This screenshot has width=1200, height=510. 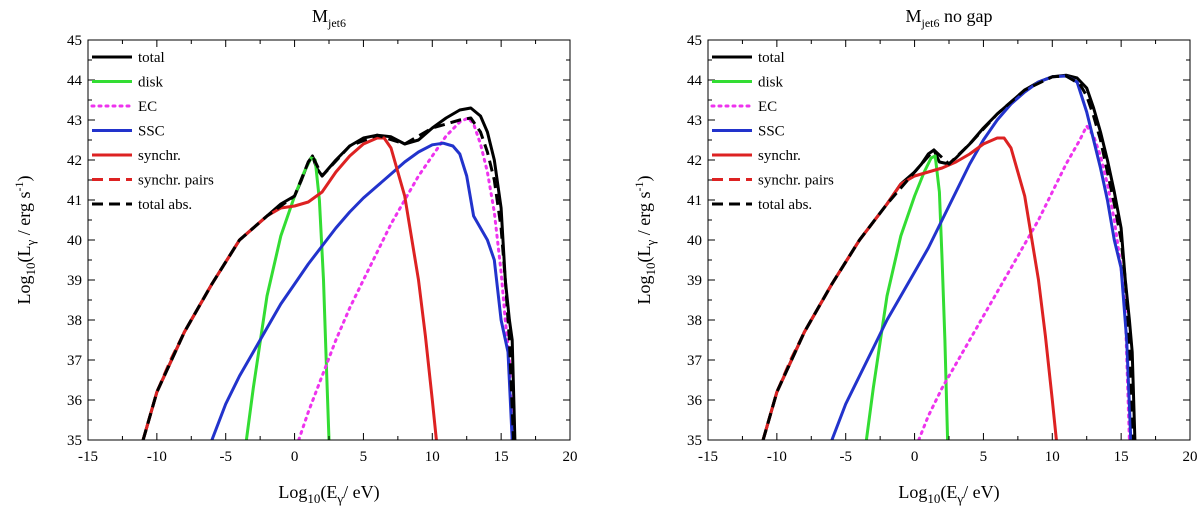 What do you see at coordinates (913, 16) in the screenshot?
I see `chart-title-main: M` at bounding box center [913, 16].